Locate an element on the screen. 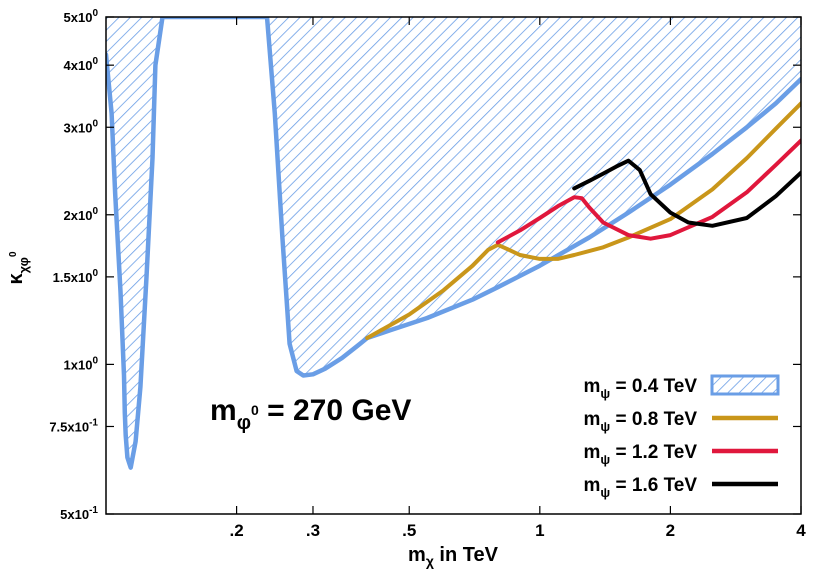 The width and height of the screenshot is (830, 581). y-axis-label-main: κ is located at coordinates (16, 279).